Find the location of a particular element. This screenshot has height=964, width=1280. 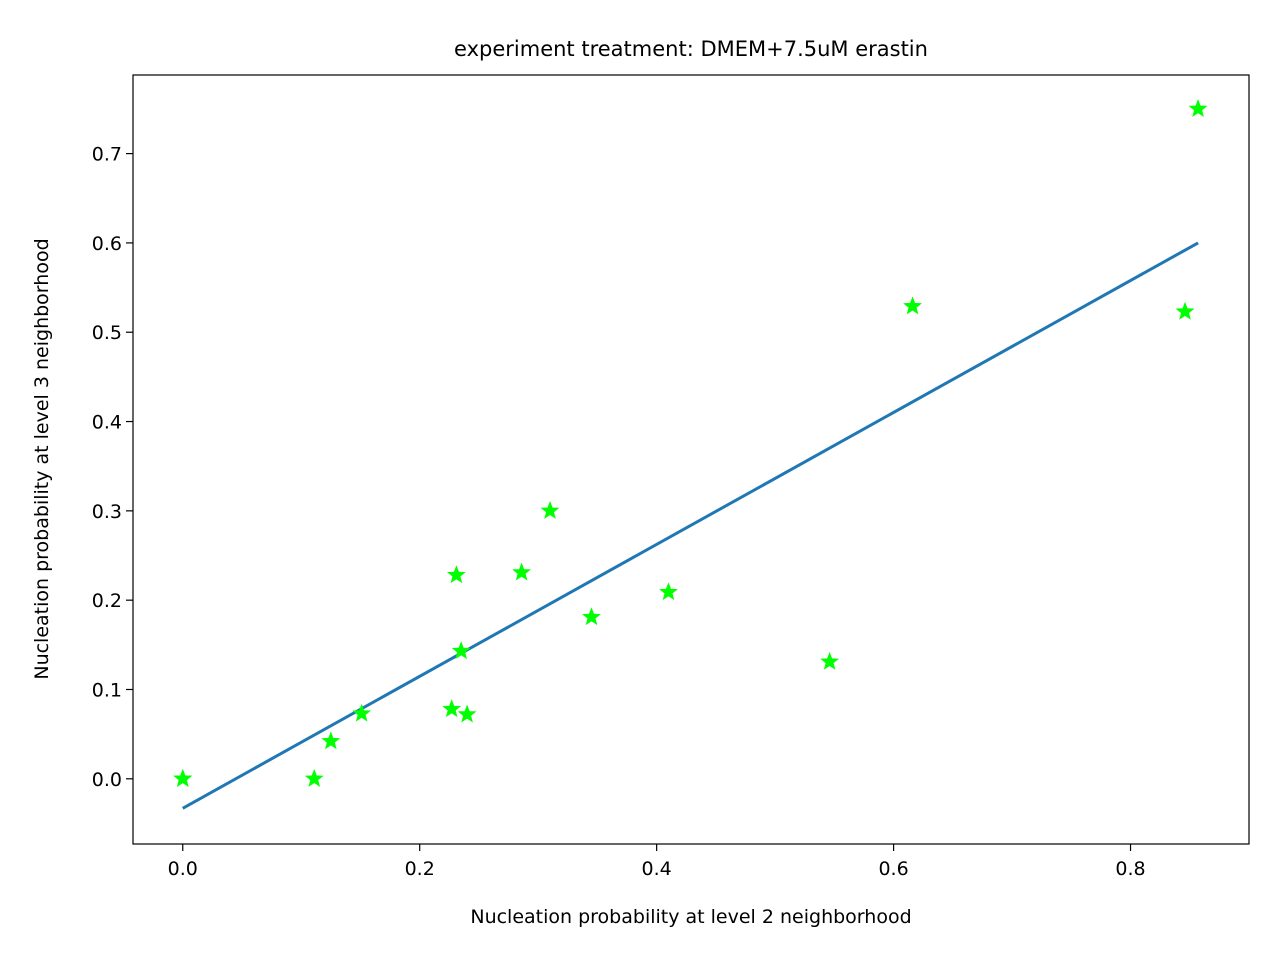

y-tick-label: 0.4 is located at coordinates (107, 423).